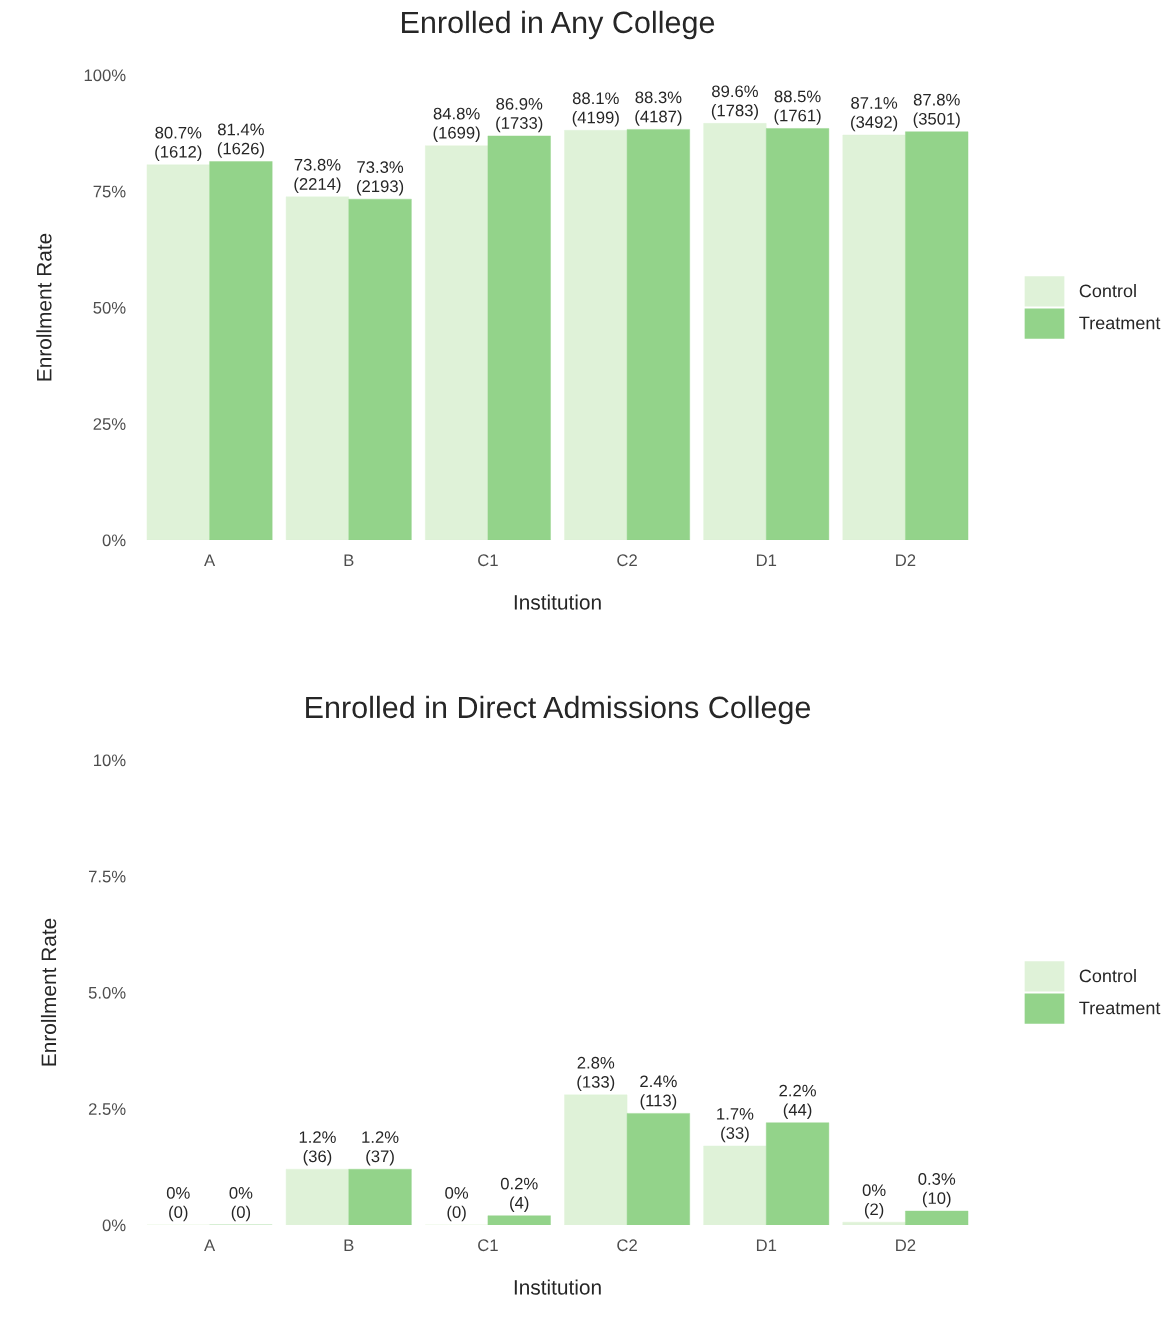 This screenshot has height=1325, width=1163. Describe the element at coordinates (107, 992) in the screenshot. I see `y-tick-label: 5.0%` at that location.